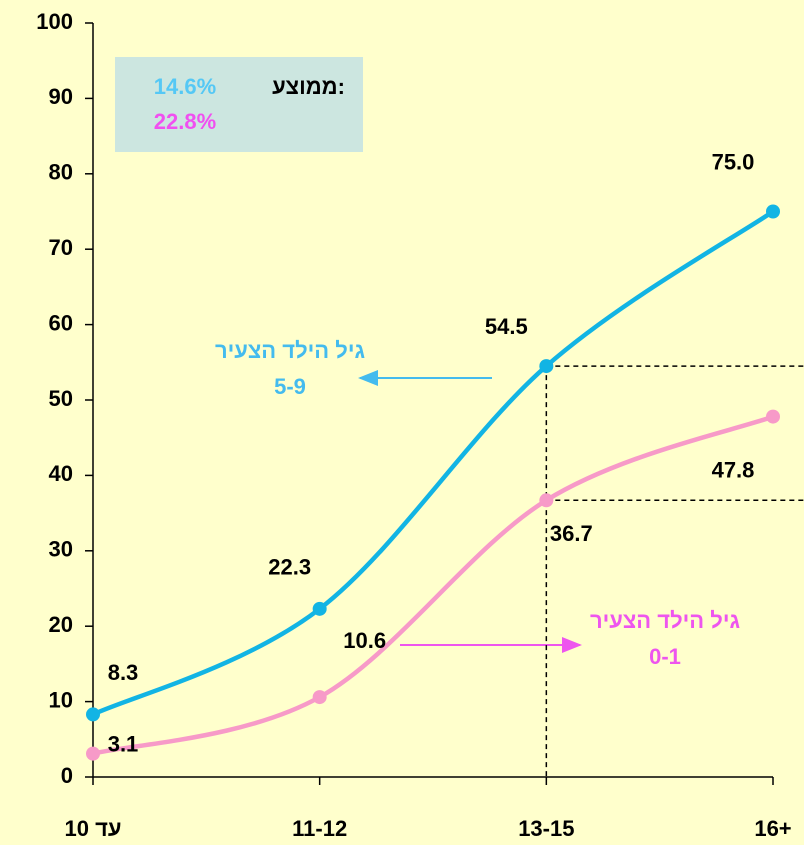 The height and width of the screenshot is (845, 804). What do you see at coordinates (61, 473) in the screenshot?
I see `y-tick-label: 40` at bounding box center [61, 473].